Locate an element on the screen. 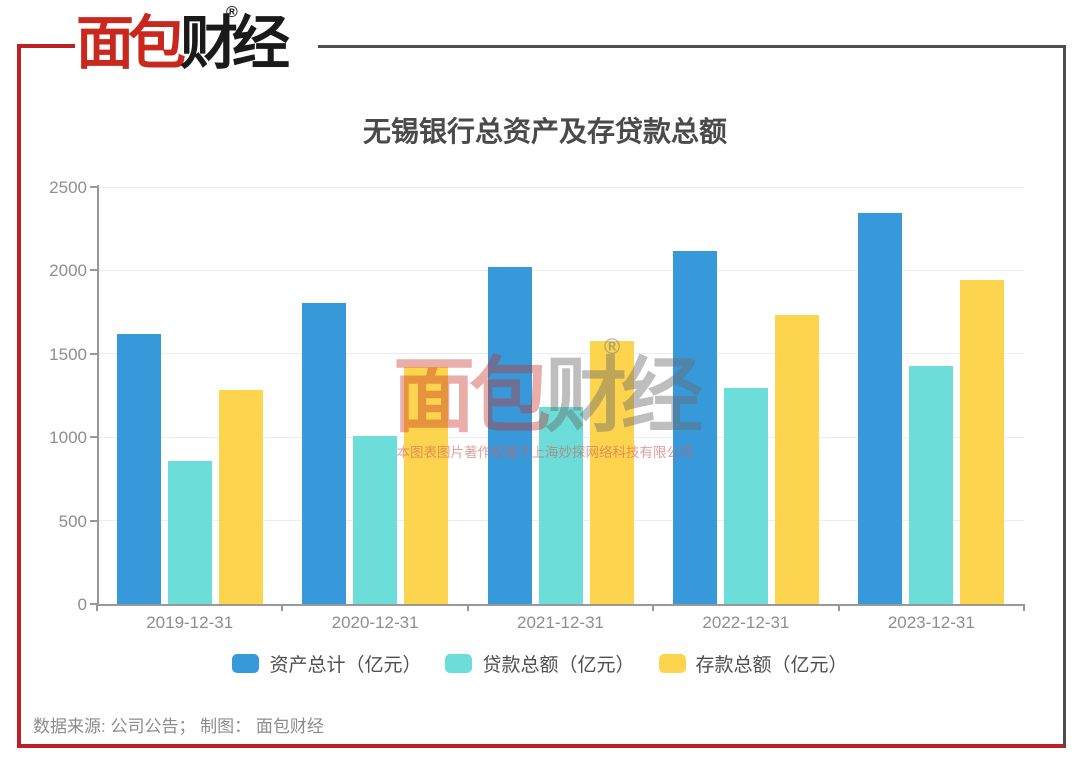  frame-red-left-line is located at coordinates (19, 396).